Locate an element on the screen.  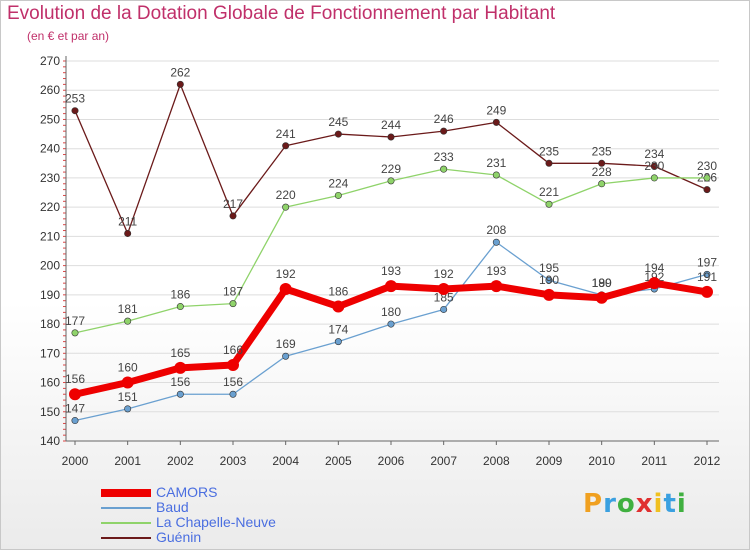
proxiti-logo: Proxiti is located at coordinates (635, 504).